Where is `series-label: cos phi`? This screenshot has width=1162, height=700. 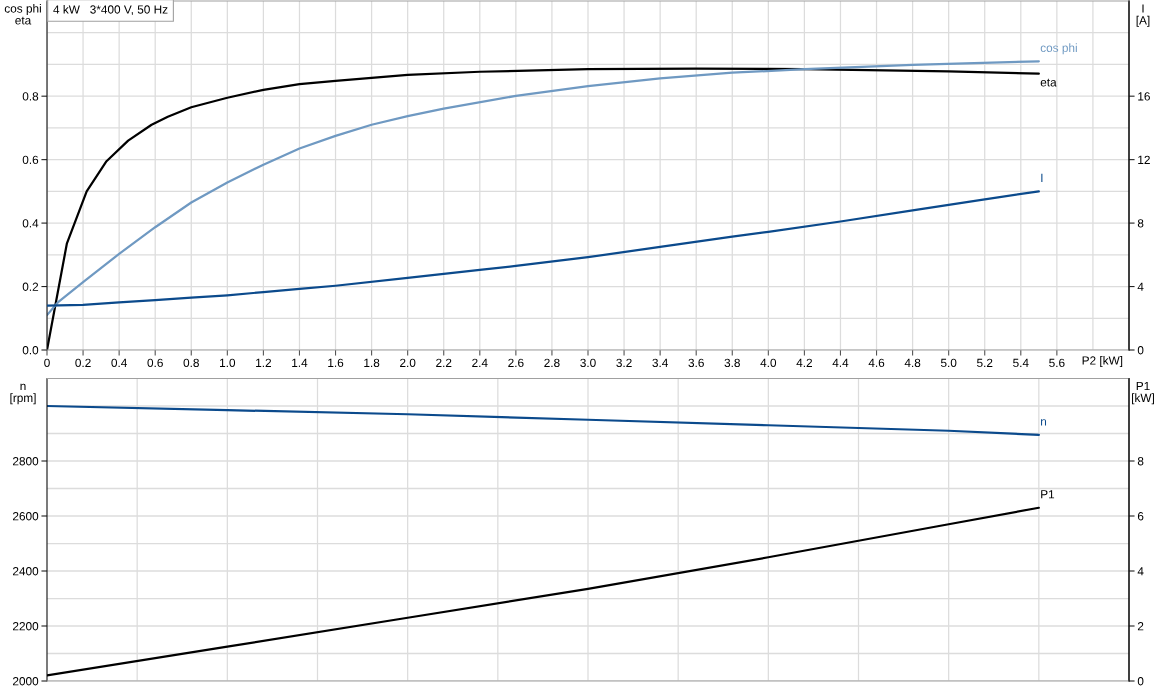 series-label: cos phi is located at coordinates (1058, 49).